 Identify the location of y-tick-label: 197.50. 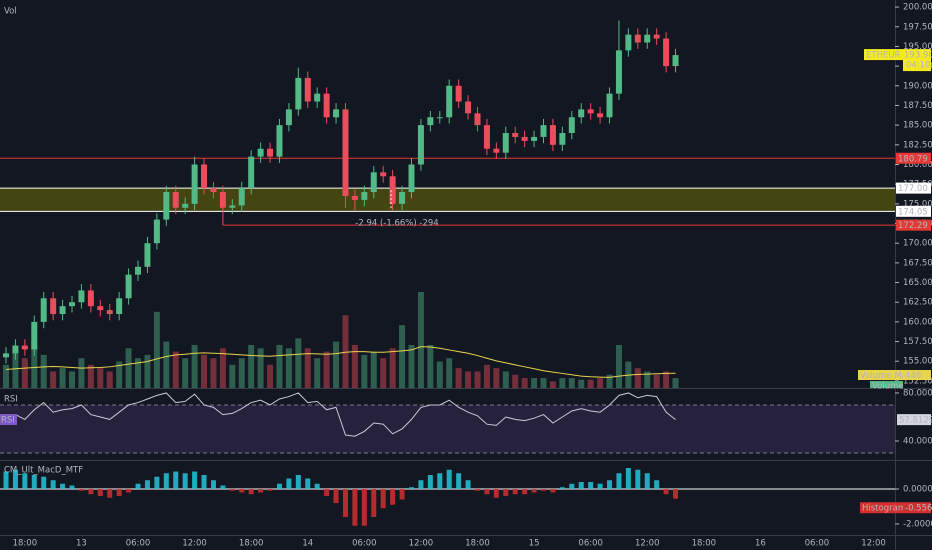
(917, 27).